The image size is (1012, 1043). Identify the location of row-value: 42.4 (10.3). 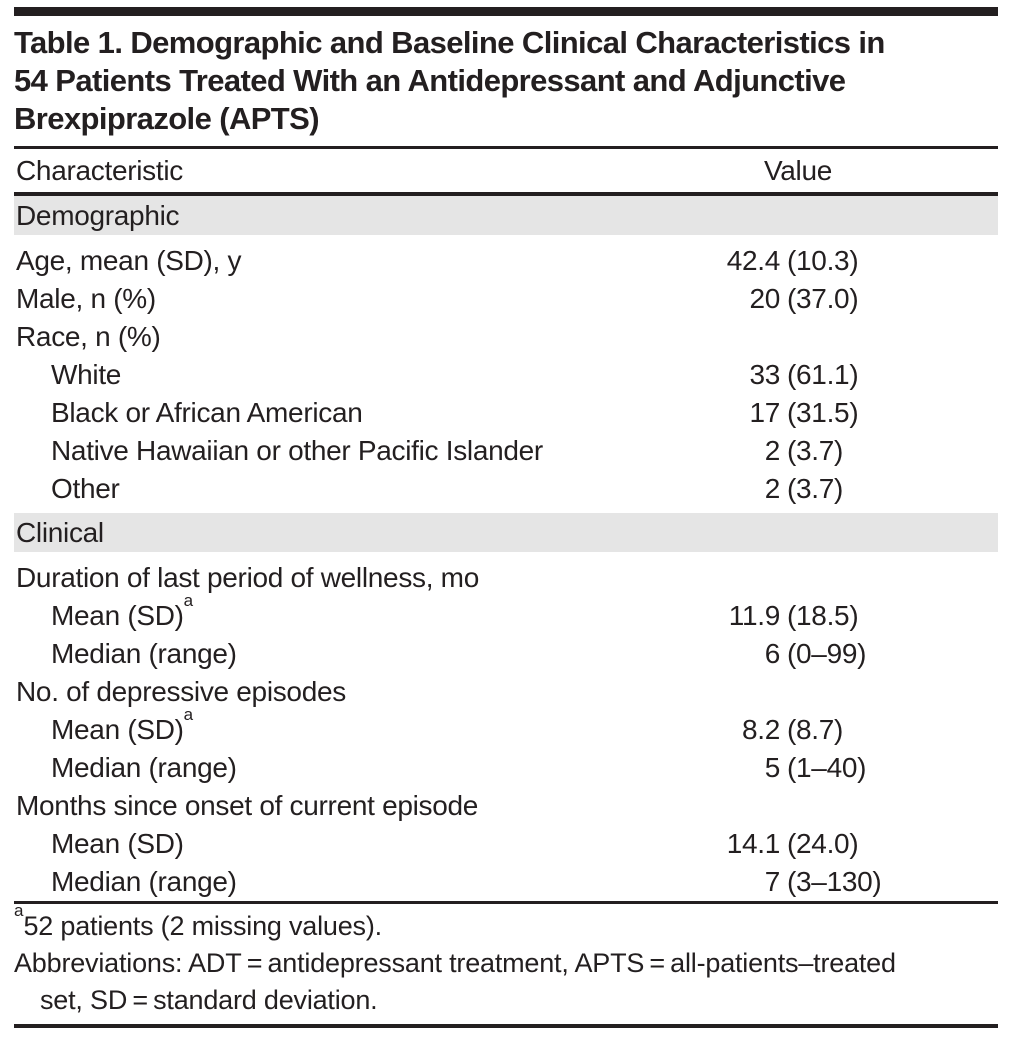
(798, 261).